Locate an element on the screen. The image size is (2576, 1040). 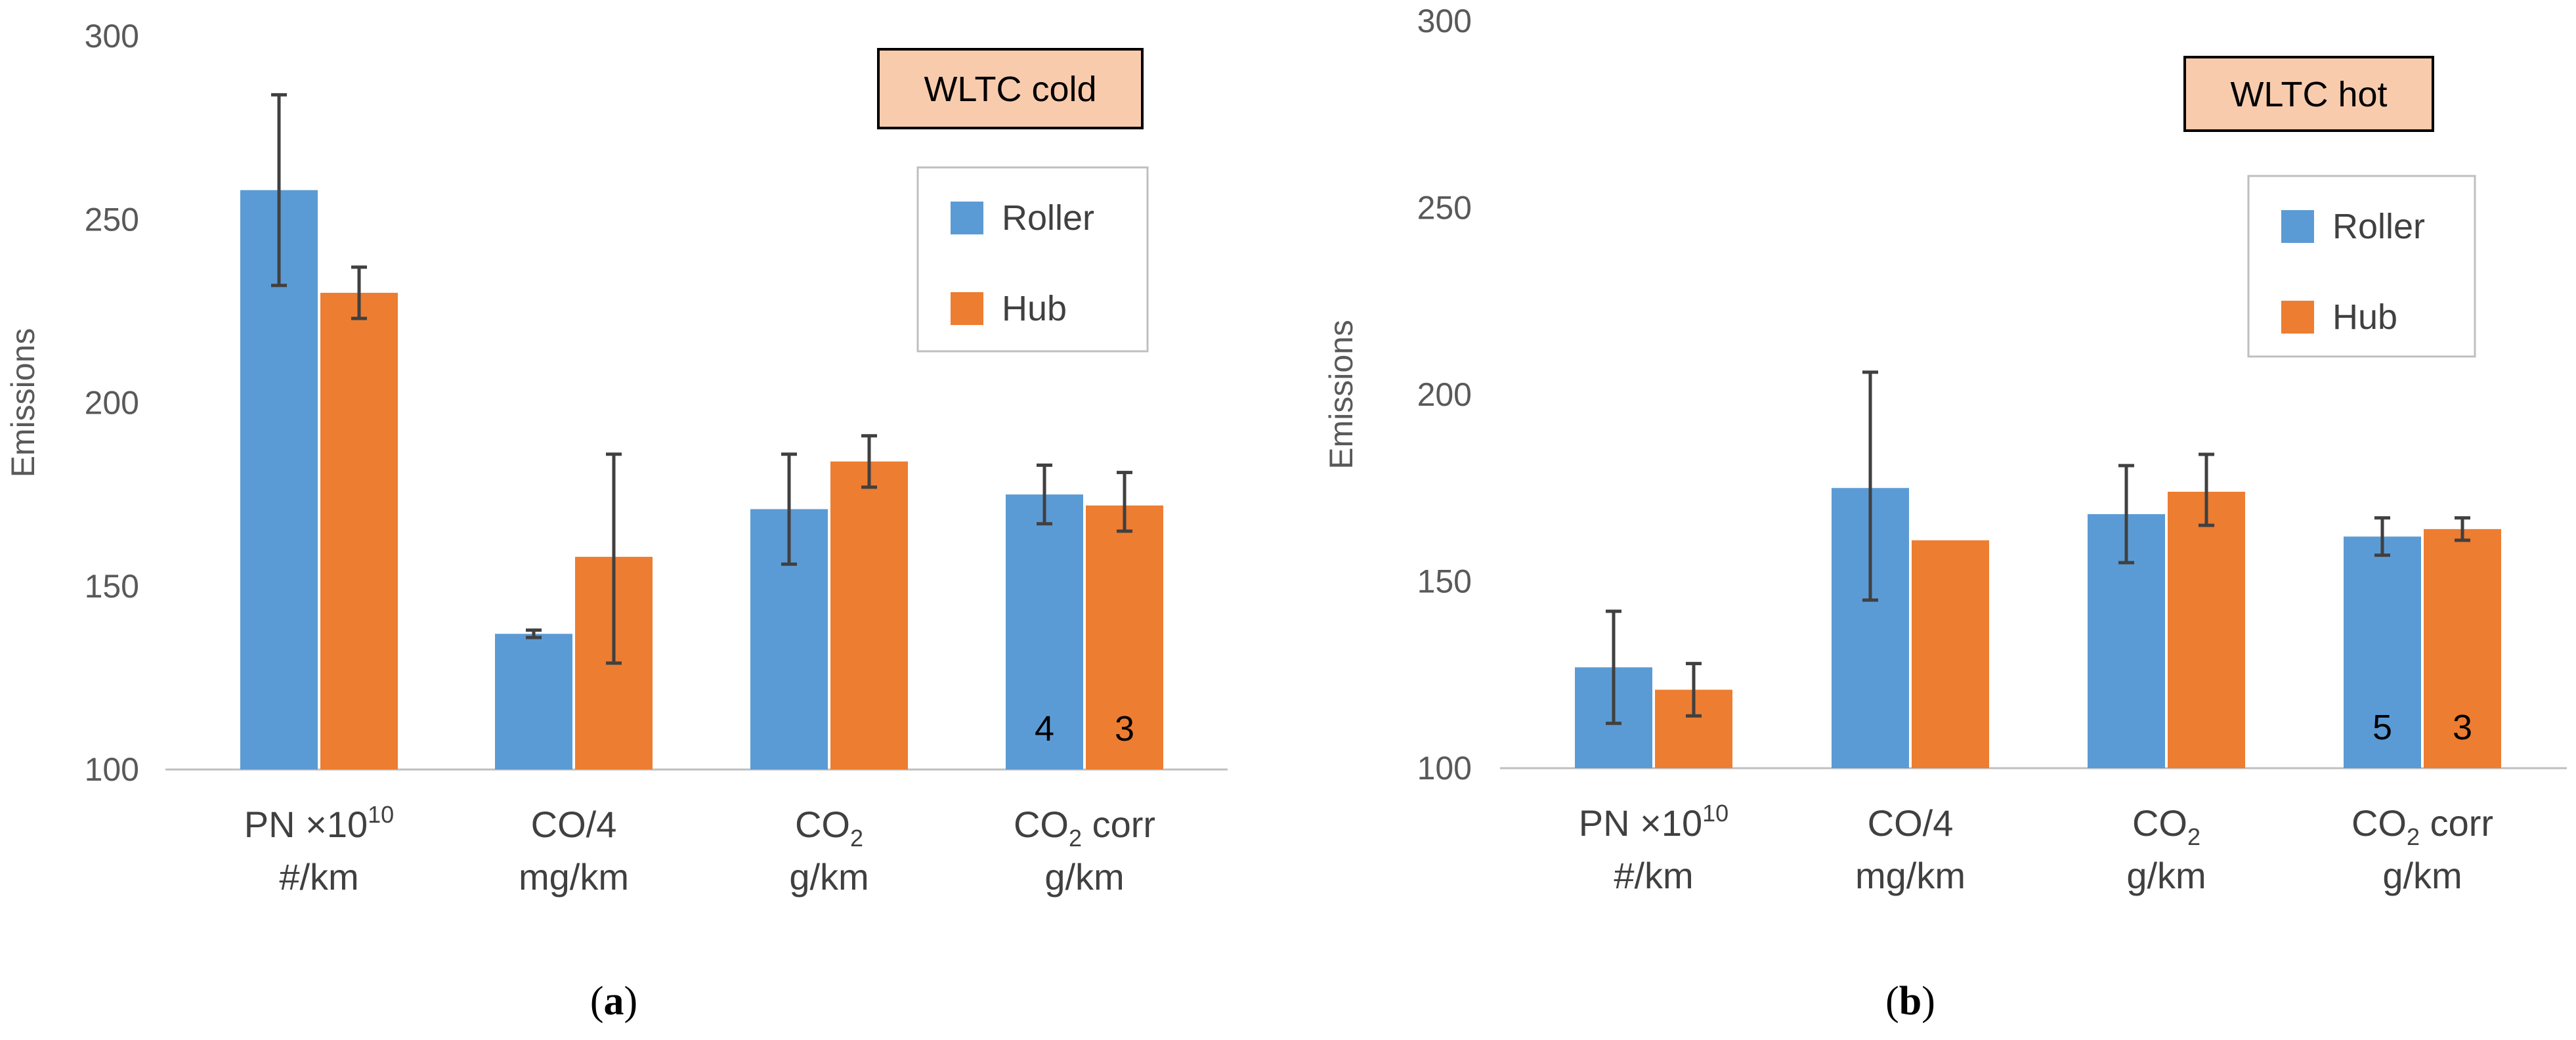
panel-label: (a) is located at coordinates (613, 1001).